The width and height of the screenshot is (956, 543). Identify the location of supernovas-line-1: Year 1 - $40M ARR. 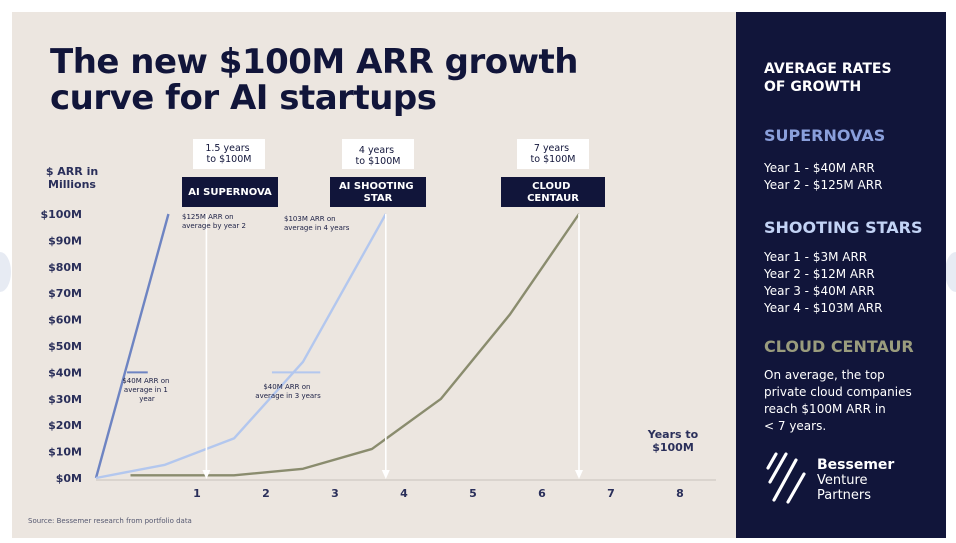
(819, 168).